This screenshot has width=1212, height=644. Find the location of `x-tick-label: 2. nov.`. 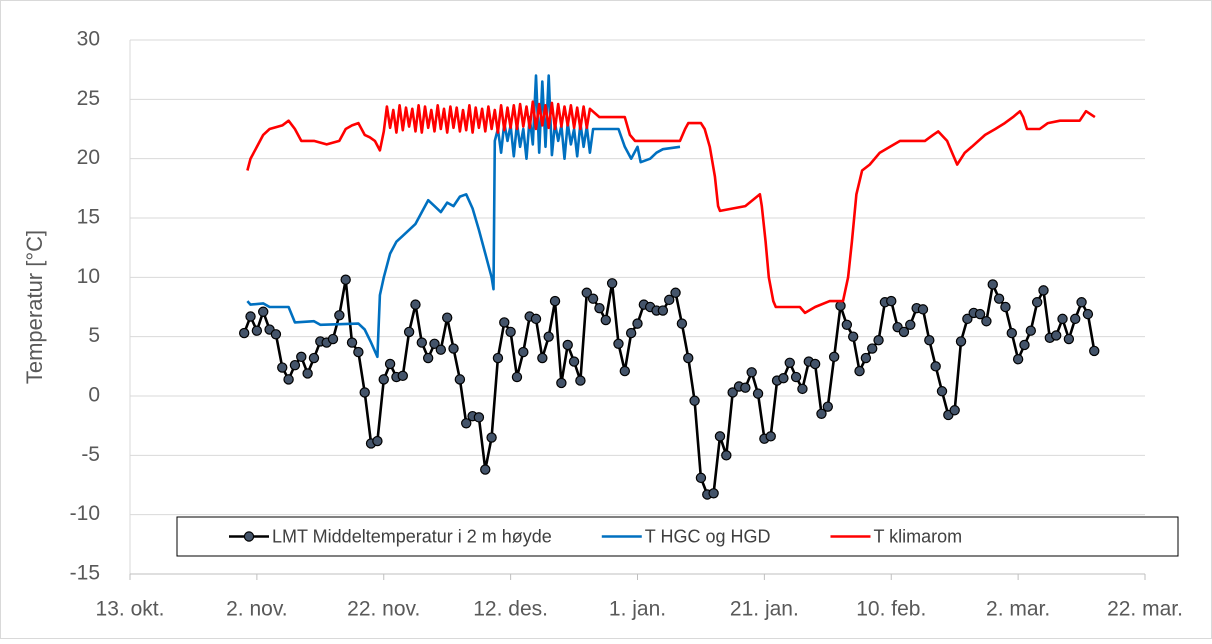

x-tick-label: 2. nov. is located at coordinates (256, 609).